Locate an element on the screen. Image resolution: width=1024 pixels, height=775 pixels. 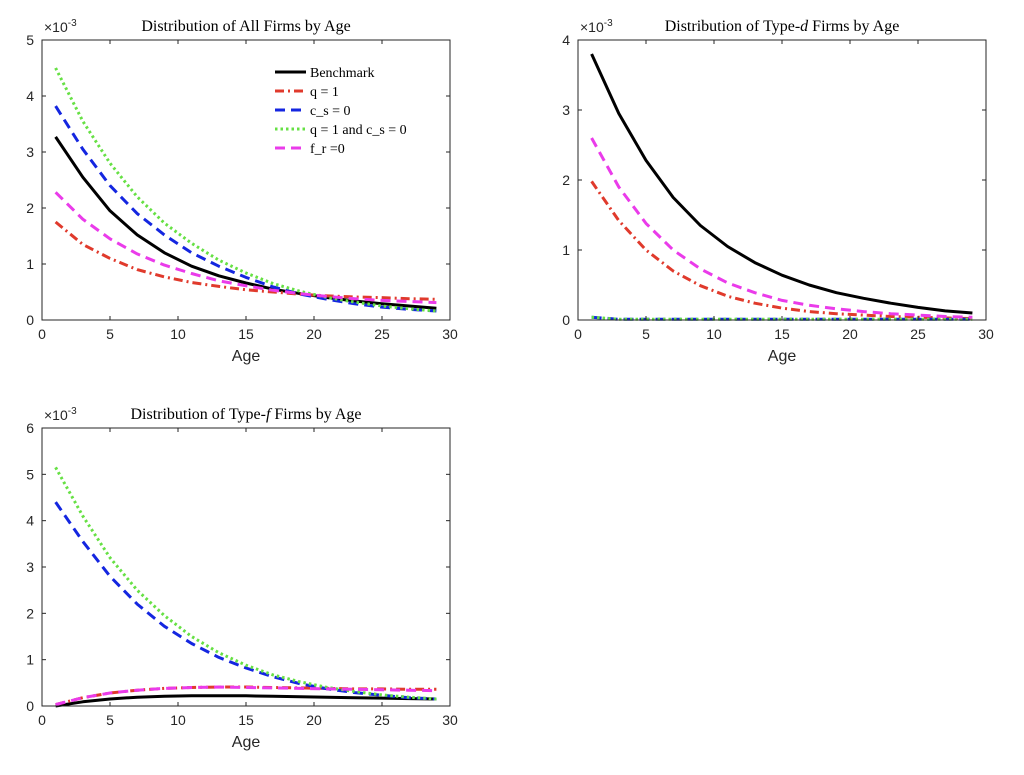
chart-title-part: d is located at coordinates (804, 26).